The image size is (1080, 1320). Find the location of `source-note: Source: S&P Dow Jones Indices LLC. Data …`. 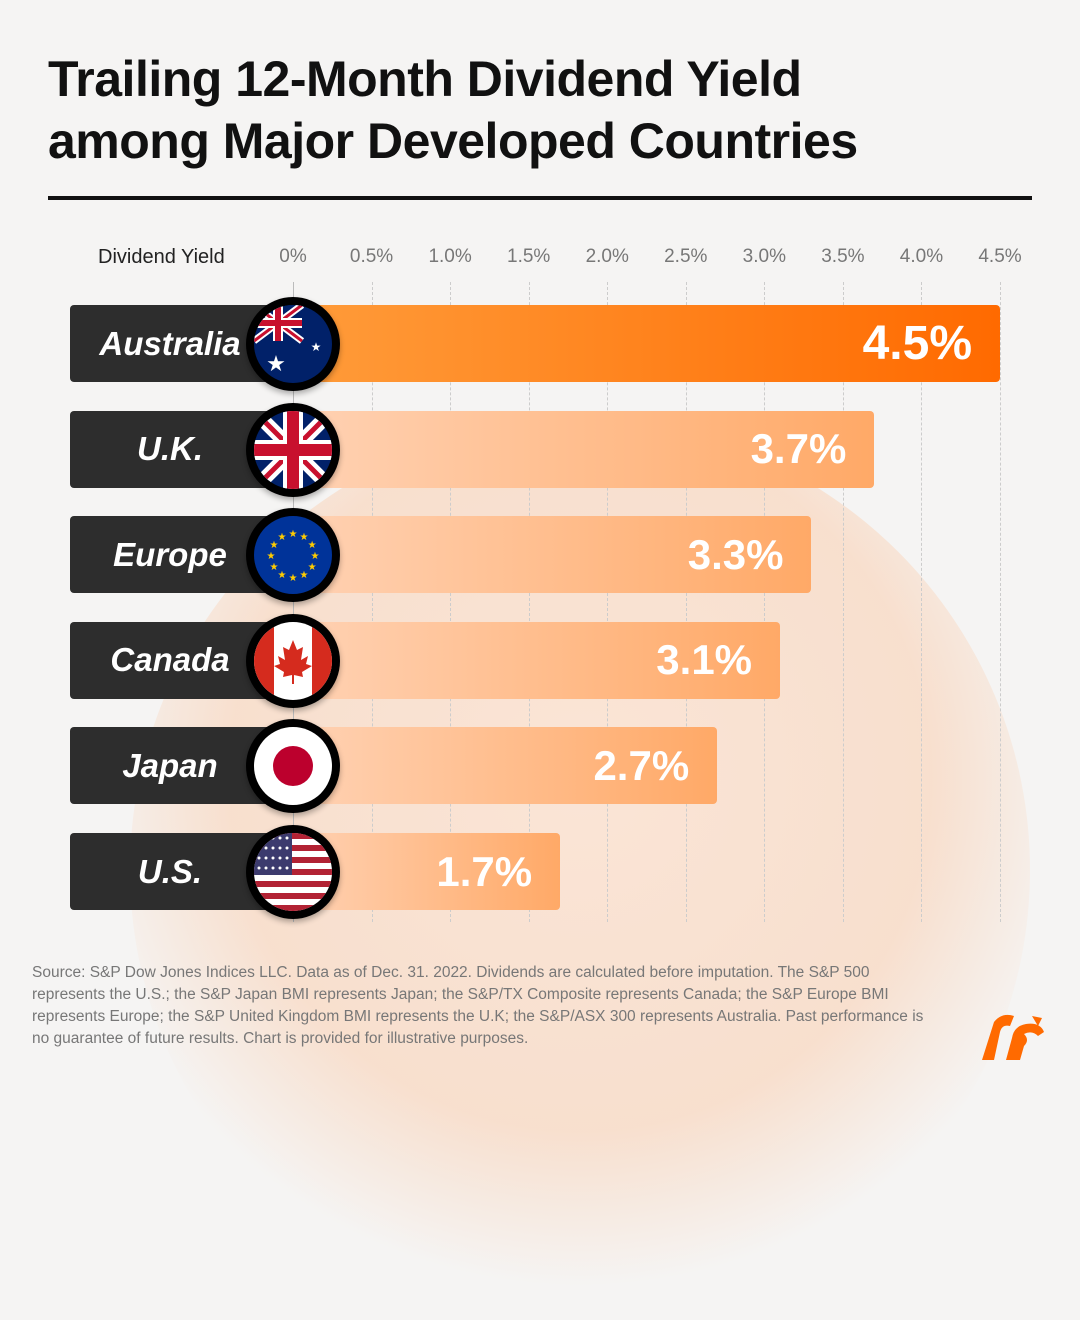

source-note: Source: S&P Dow Jones Indices LLC. Data … is located at coordinates (478, 1005).